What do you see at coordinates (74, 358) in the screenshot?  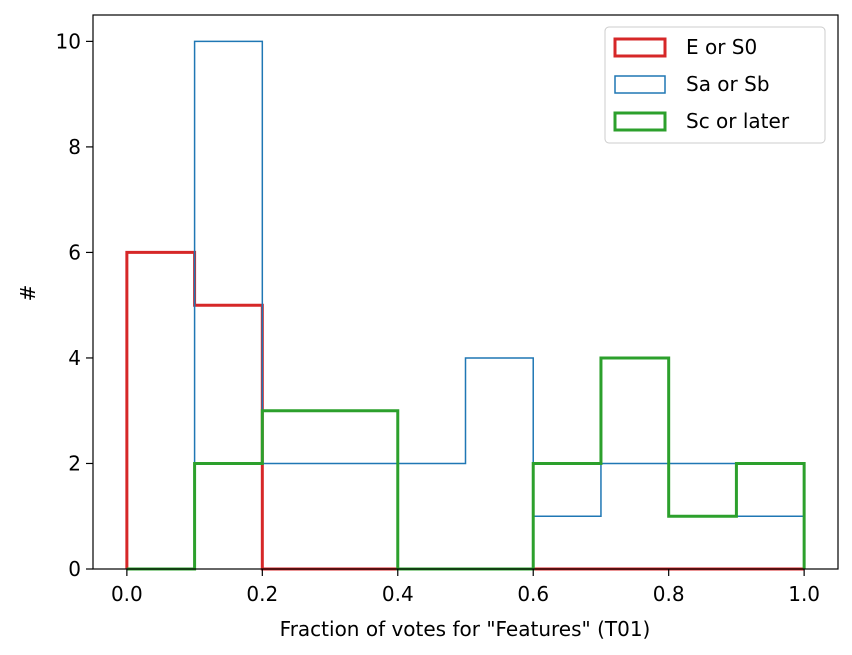 I see `y-tick-label: 4` at bounding box center [74, 358].